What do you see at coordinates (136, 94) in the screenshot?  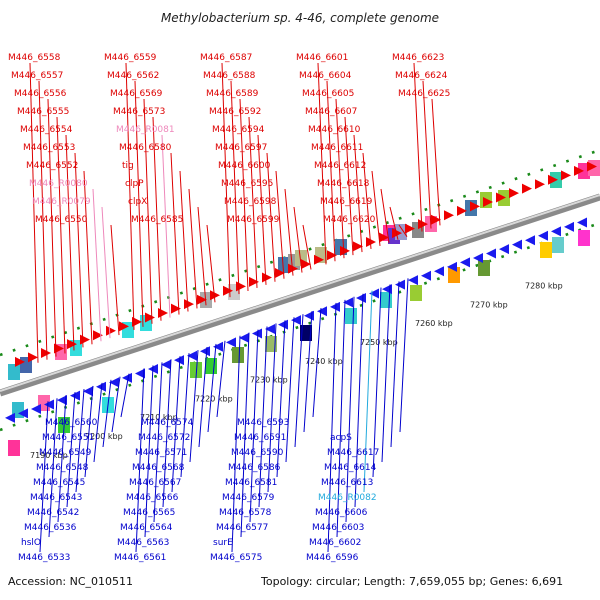 I see `gene-label-m446-6569: M446_6569` at bounding box center [136, 94].